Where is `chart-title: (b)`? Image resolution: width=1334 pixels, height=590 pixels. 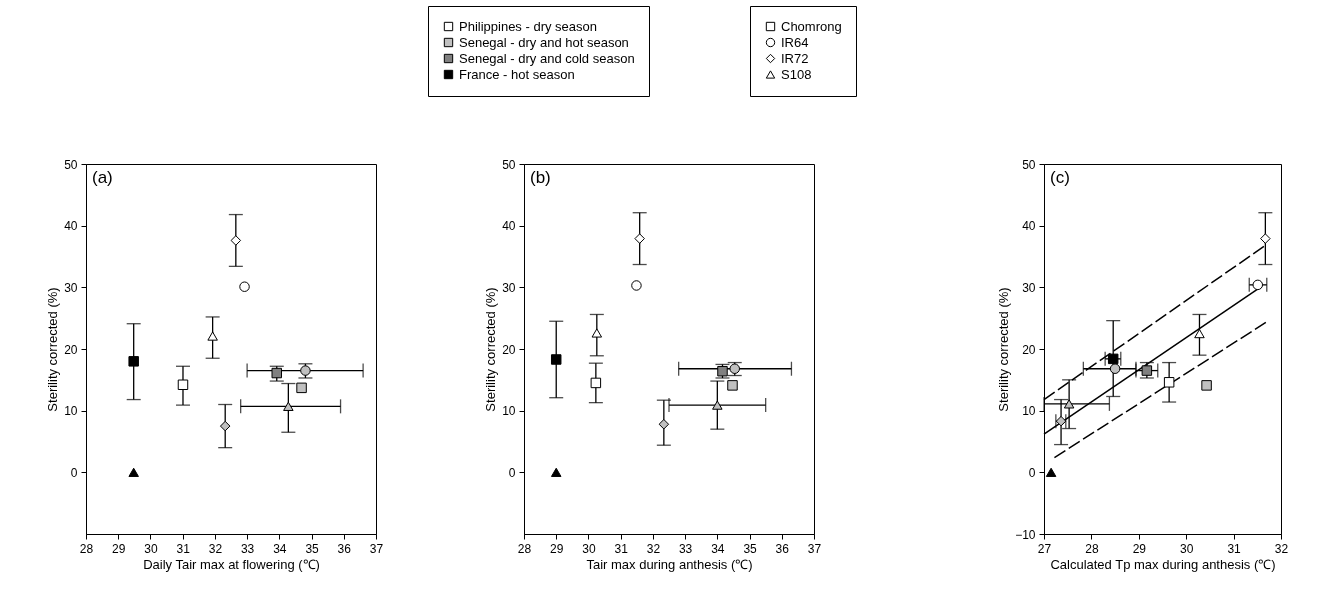 chart-title: (b) is located at coordinates (540, 177).